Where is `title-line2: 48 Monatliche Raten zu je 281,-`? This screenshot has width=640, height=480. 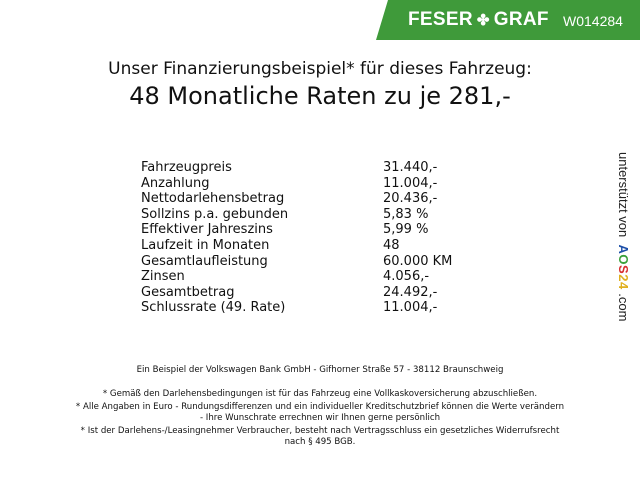
title-line2: 48 Monatliche Raten zu je 281,- is located at coordinates (320, 96).